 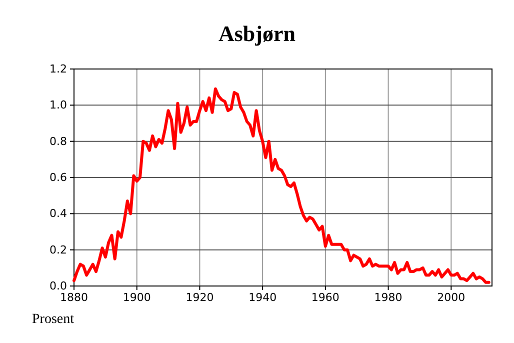 What do you see at coordinates (58, 177) in the screenshot?
I see `y-tick-label: 0.6` at bounding box center [58, 177].